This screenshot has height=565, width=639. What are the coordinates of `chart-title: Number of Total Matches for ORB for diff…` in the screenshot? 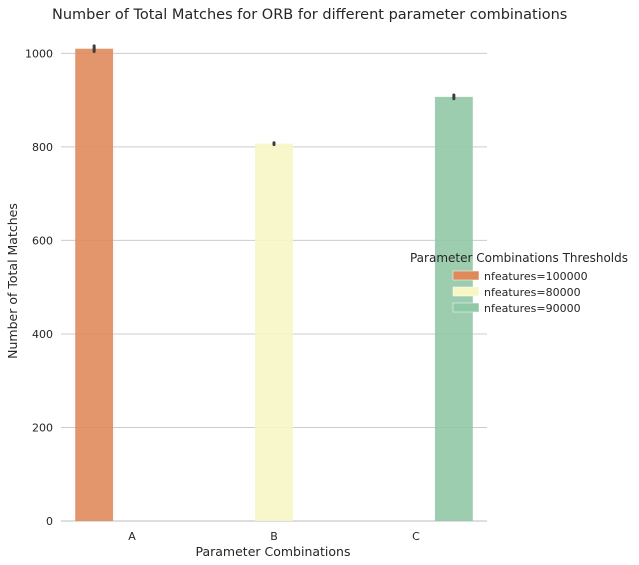 It's located at (309, 15).